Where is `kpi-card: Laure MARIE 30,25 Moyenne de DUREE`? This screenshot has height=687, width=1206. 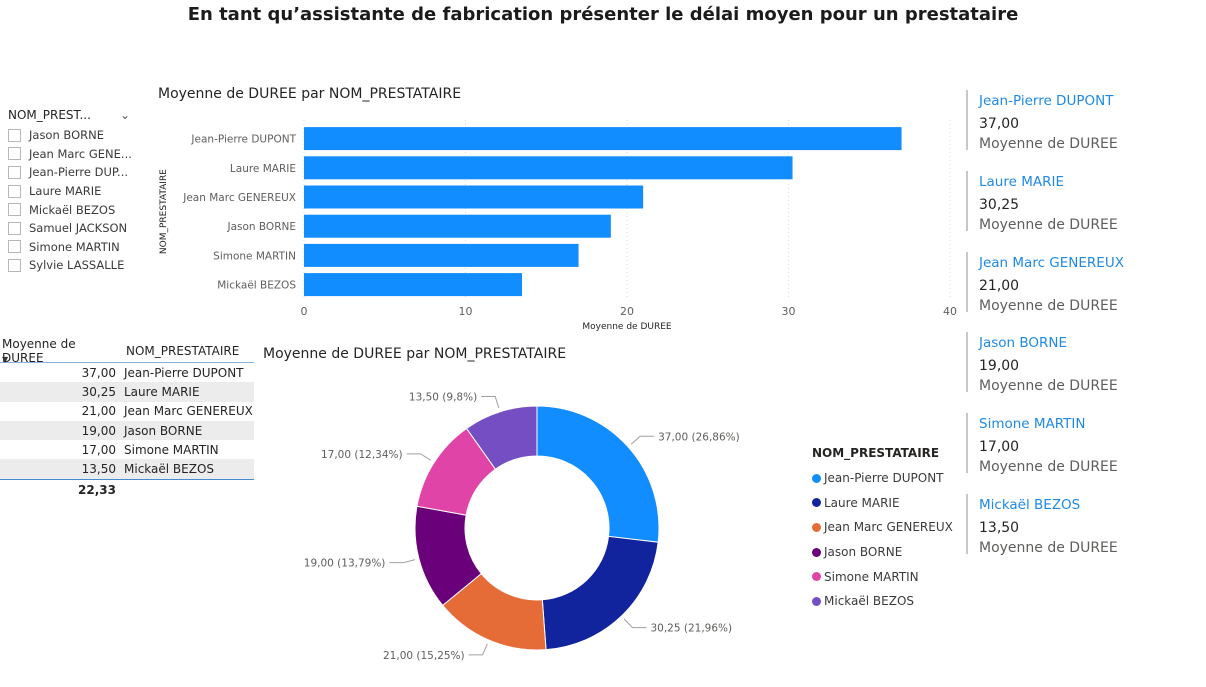
kpi-card: Laure MARIE 30,25 Moyenne de DUREE is located at coordinates (1072, 202).